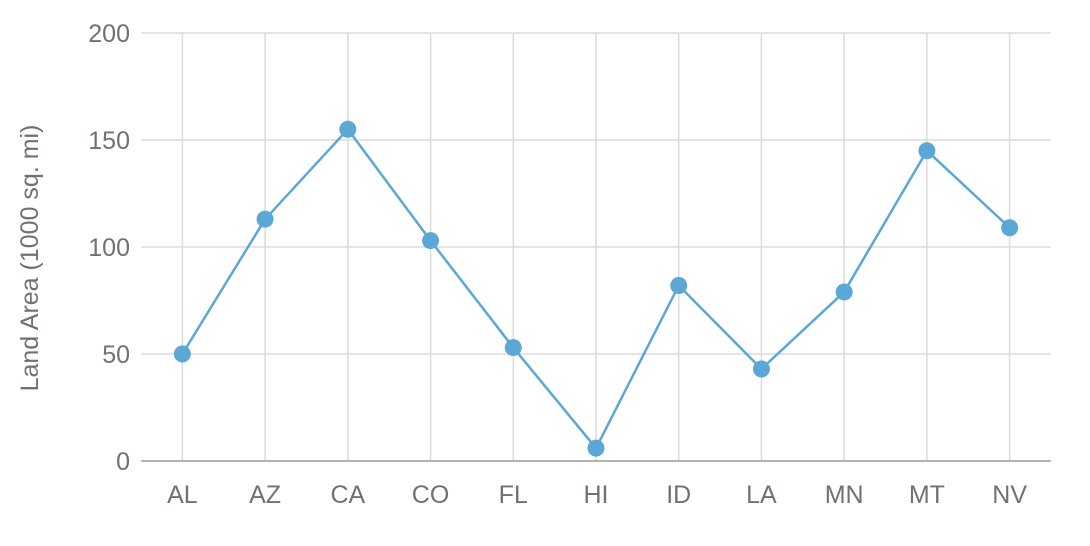 The height and width of the screenshot is (546, 1090). I want to click on x-category-label-AZ: AZ, so click(265, 495).